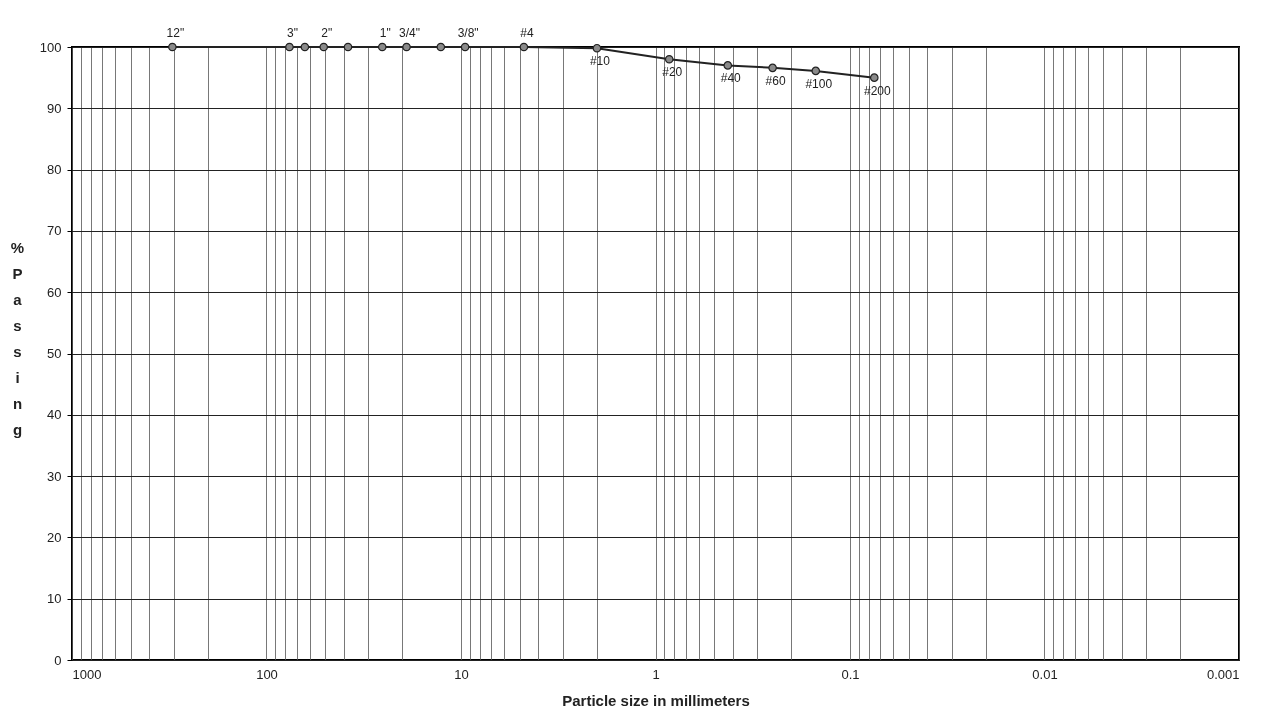 The width and height of the screenshot is (1285, 718). What do you see at coordinates (54, 170) in the screenshot?
I see `y-tick-label: 80` at bounding box center [54, 170].